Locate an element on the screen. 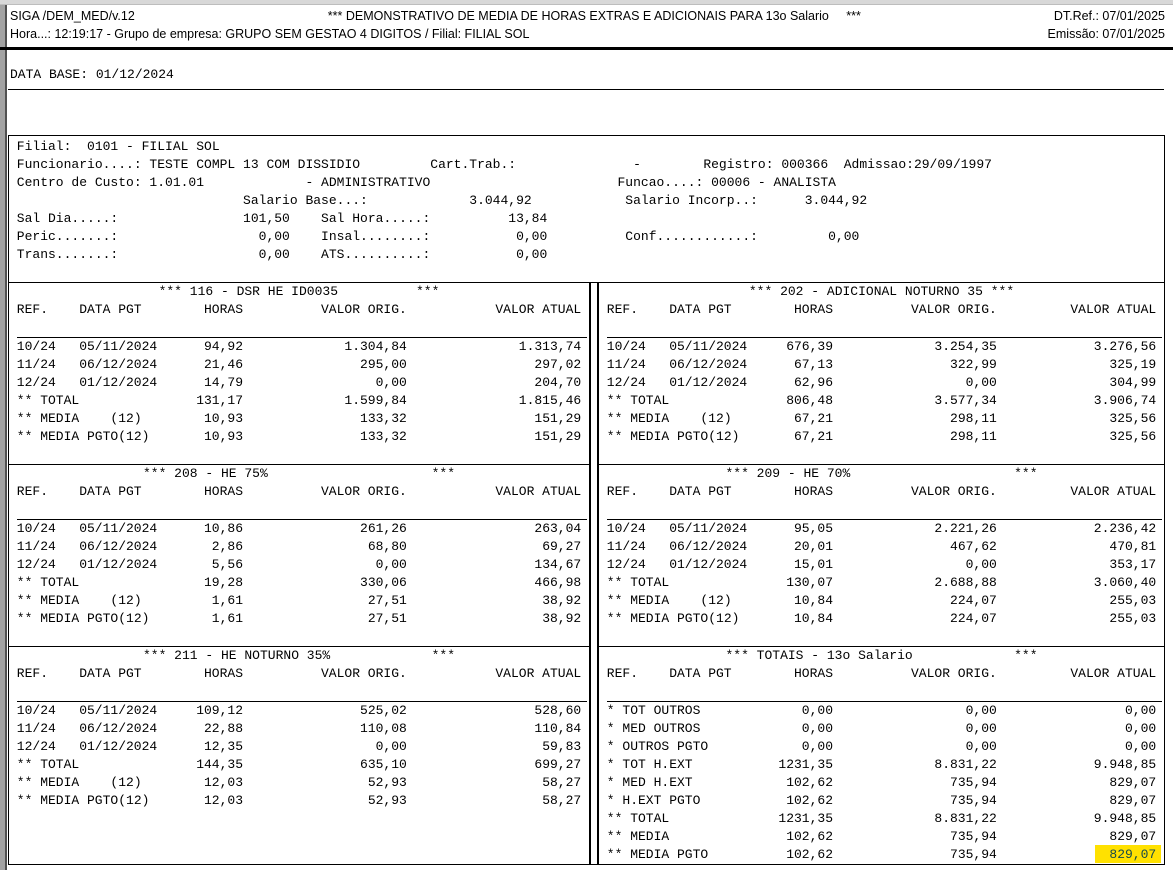 This screenshot has height=870, width=1173. table-row: 12/24 01/12/2024 12,35 0,00 59,83 is located at coordinates (299, 747).